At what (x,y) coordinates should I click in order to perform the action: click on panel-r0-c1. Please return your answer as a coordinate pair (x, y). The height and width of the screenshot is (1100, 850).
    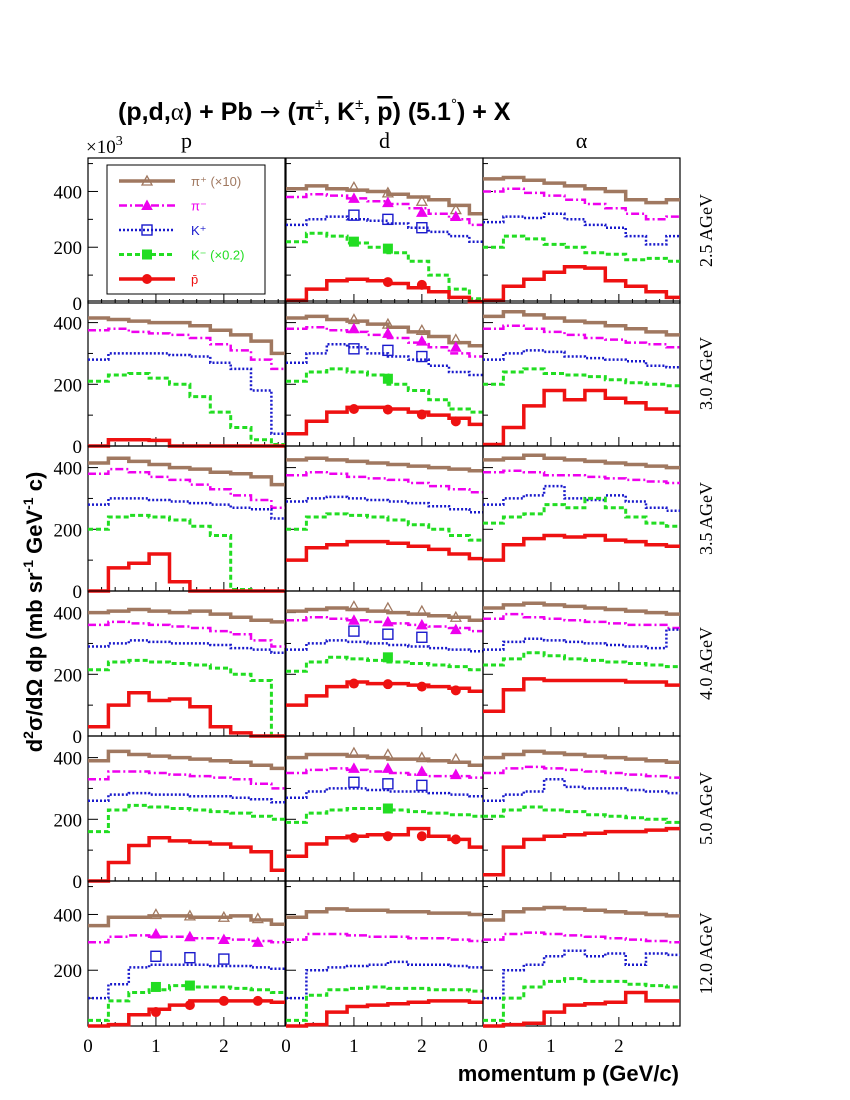
    Looking at the image, I should click on (384, 230).